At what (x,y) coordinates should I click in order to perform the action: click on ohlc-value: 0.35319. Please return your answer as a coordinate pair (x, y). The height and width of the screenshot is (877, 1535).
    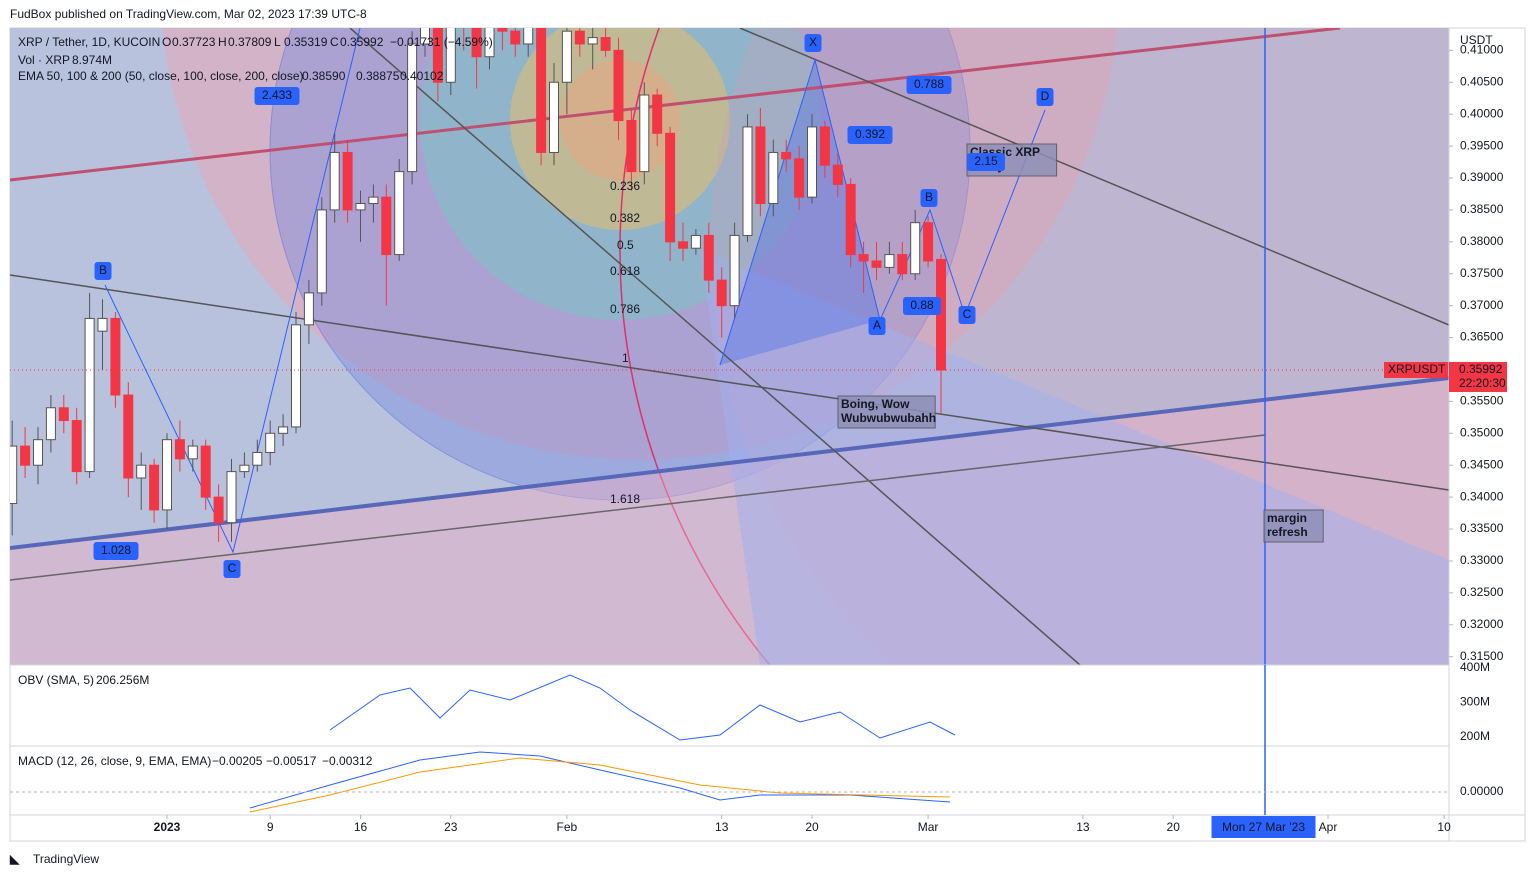
    Looking at the image, I should click on (306, 42).